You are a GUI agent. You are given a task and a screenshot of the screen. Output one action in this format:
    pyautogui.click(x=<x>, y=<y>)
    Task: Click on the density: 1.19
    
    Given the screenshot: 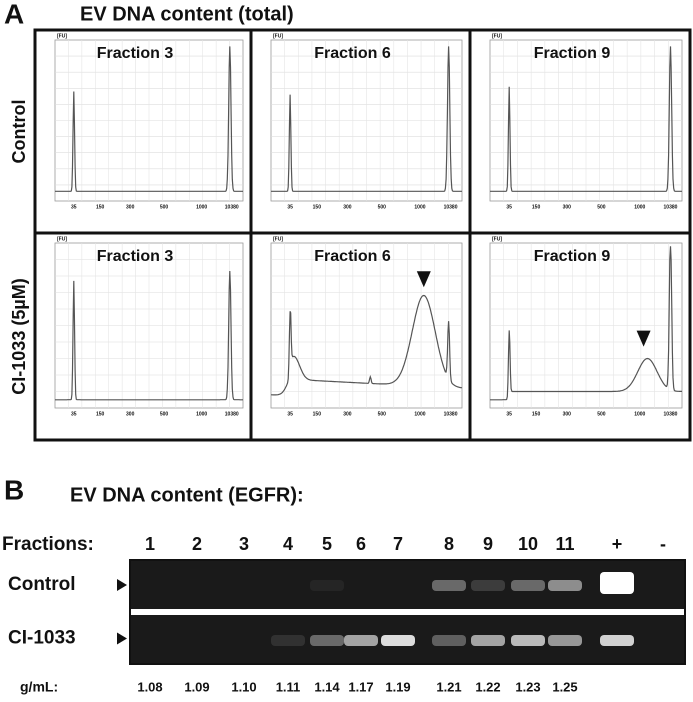 What is the action you would take?
    pyautogui.click(x=397, y=686)
    